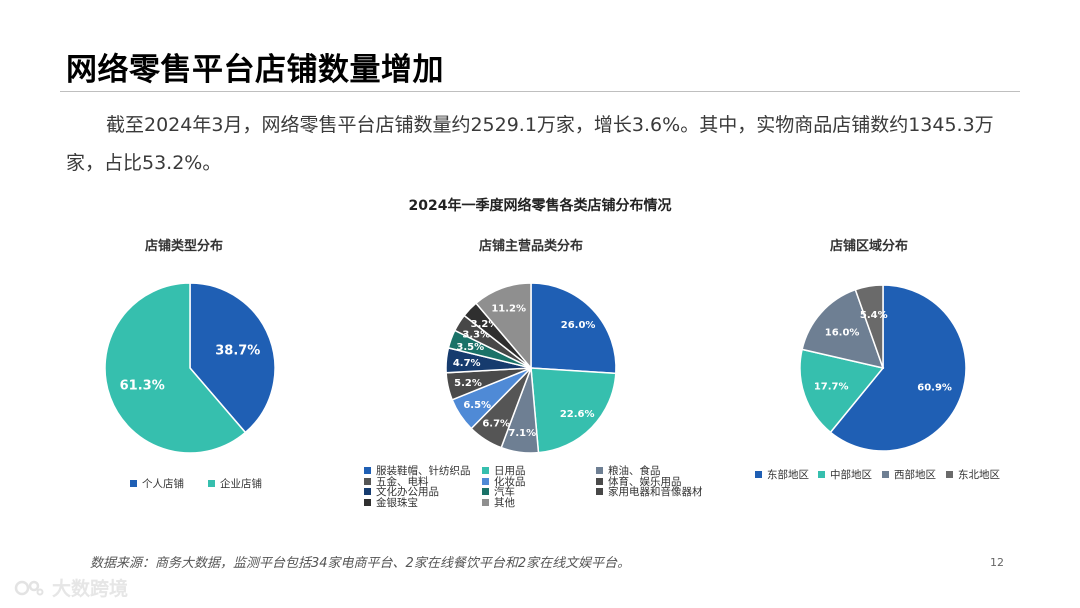  What do you see at coordinates (934, 387) in the screenshot?
I see `pie2-label-0: 60.9%` at bounding box center [934, 387].